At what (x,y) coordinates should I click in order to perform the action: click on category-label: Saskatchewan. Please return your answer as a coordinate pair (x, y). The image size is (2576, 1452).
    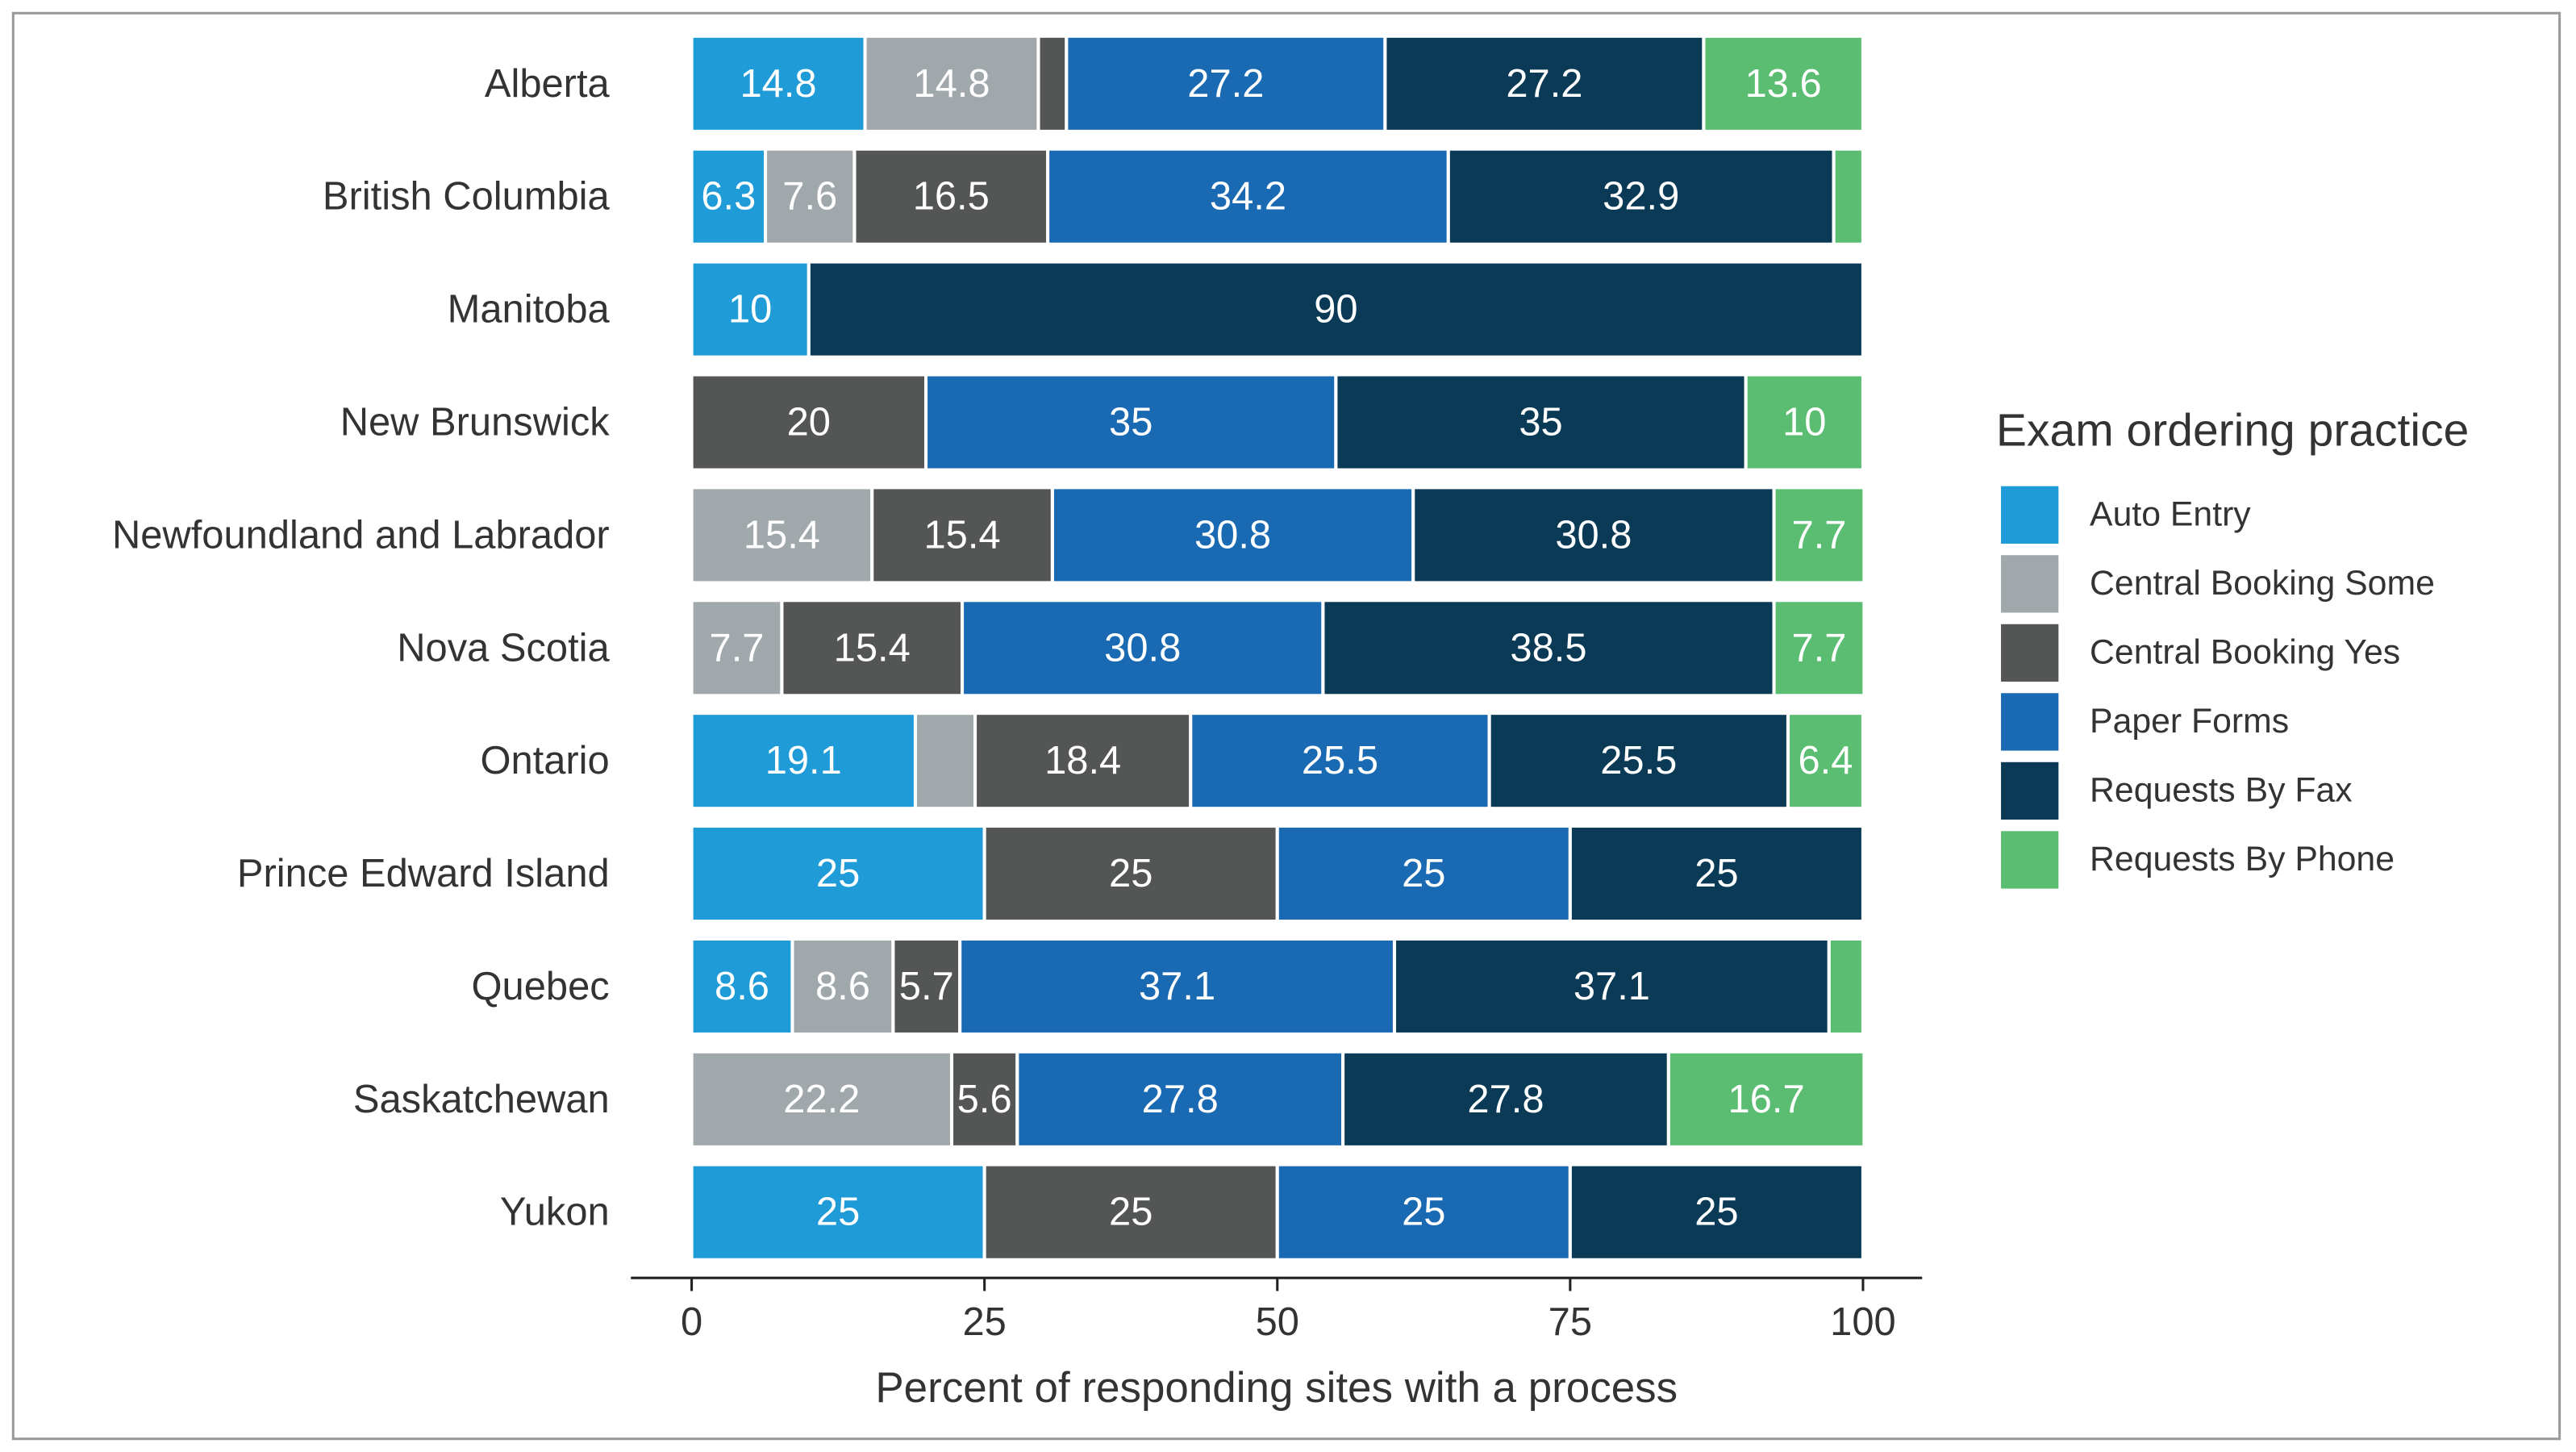
    Looking at the image, I should click on (481, 1099).